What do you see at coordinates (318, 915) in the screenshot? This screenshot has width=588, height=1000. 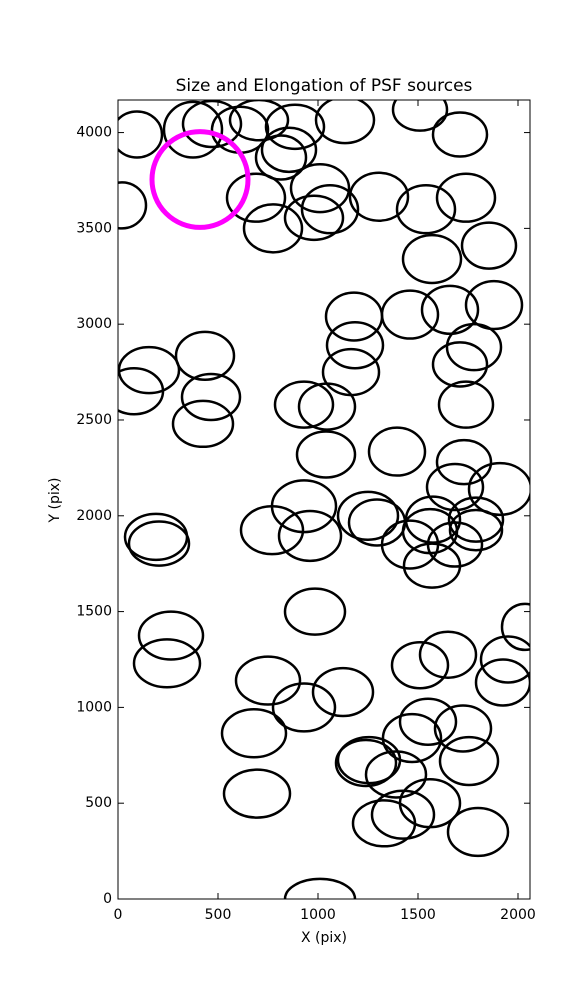 I see `x-tick-label: 1000` at bounding box center [318, 915].